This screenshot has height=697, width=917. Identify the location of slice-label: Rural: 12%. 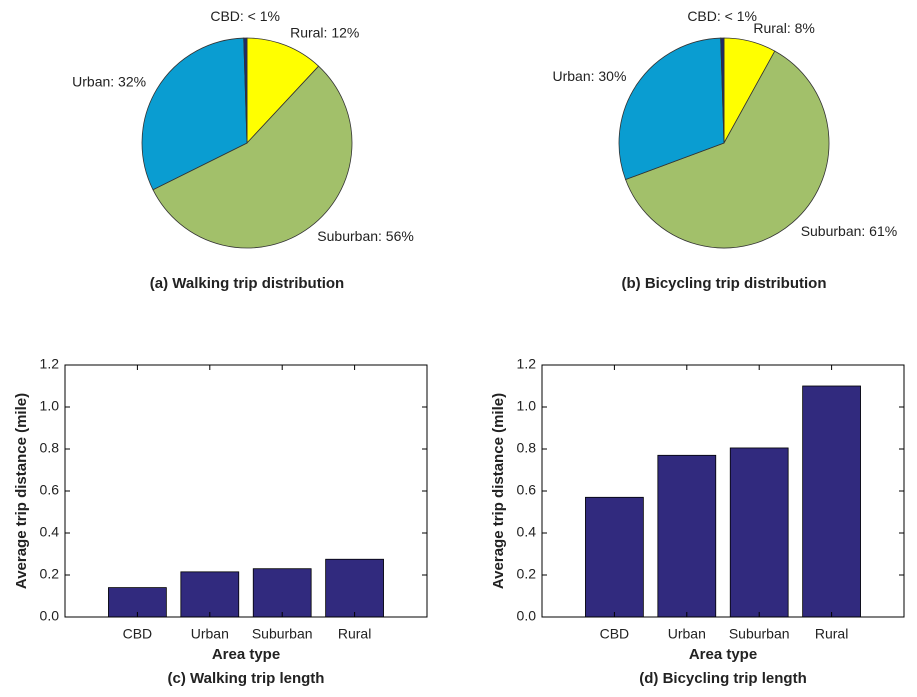
(324, 32).